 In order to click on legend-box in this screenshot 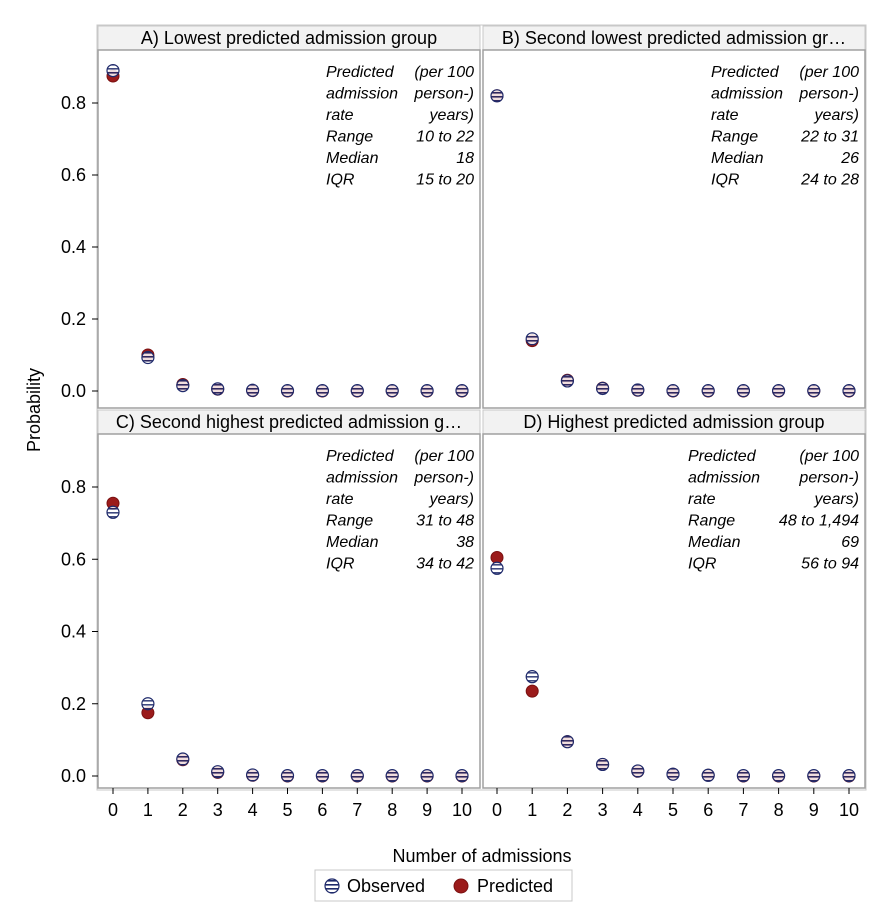, I will do `click(443, 885)`.